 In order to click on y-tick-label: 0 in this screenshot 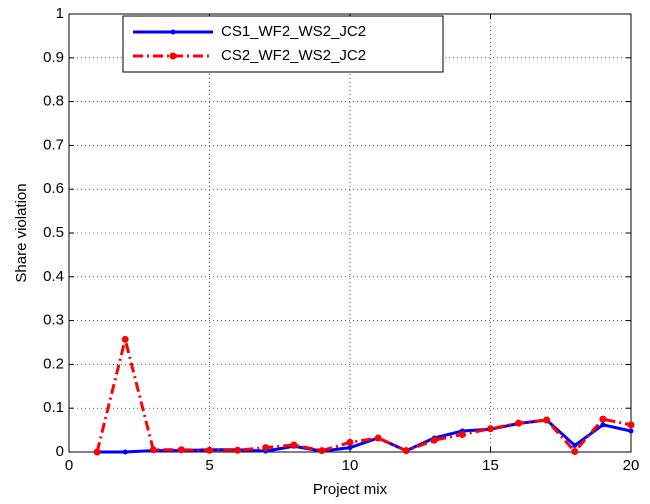, I will do `click(60, 451)`.